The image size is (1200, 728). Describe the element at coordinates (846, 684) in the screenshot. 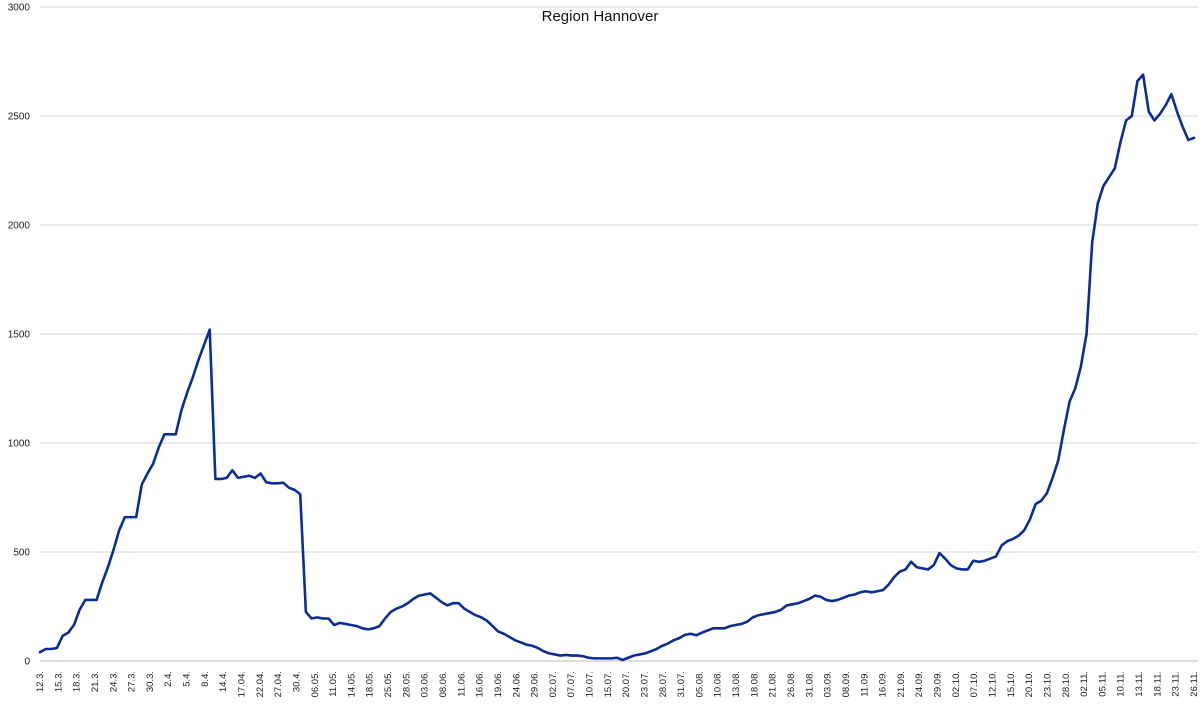

I see `x-tick-label: 08.09.` at that location.